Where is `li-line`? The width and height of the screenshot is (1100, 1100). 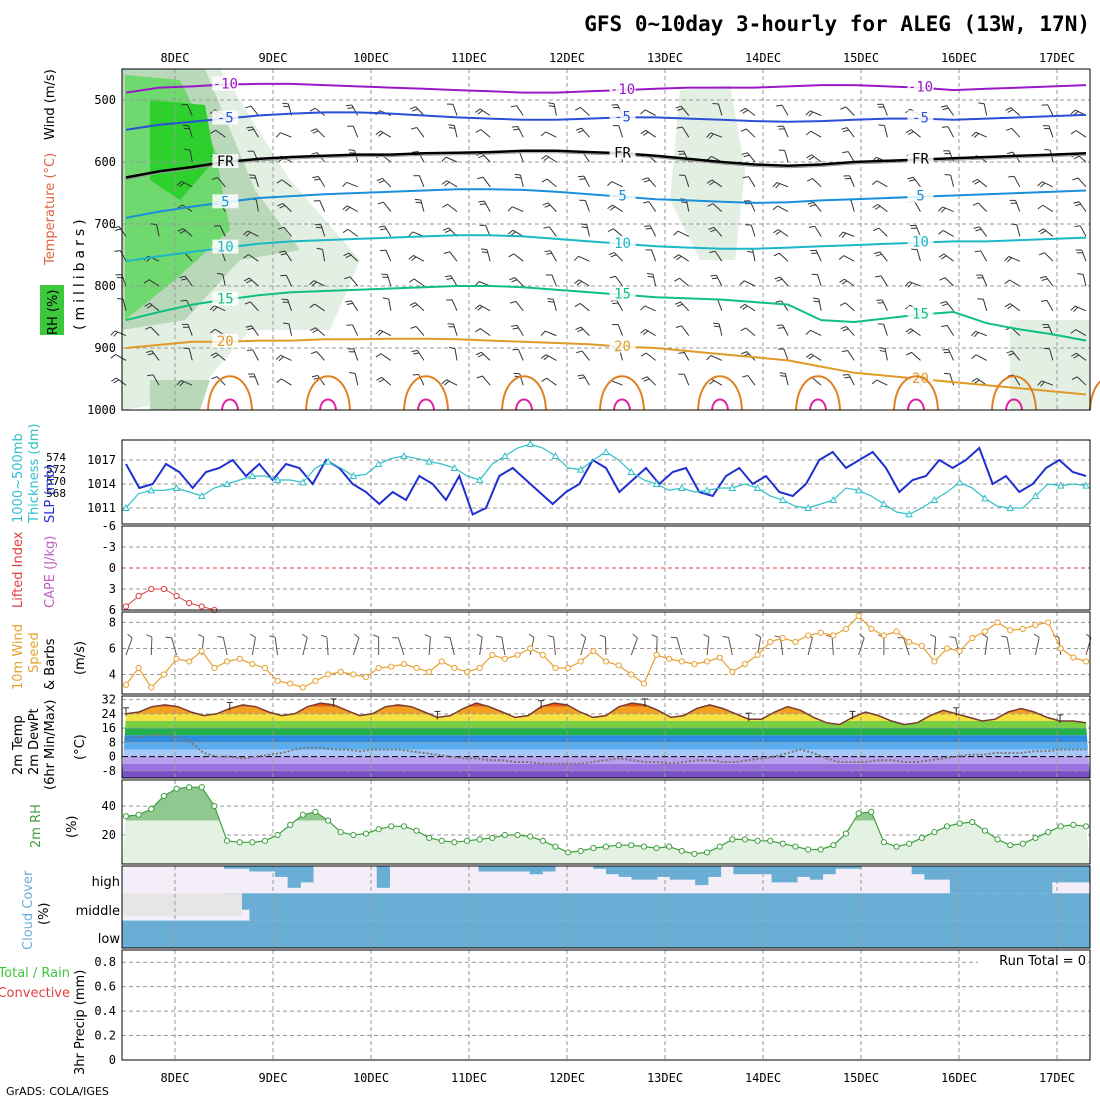 li-line is located at coordinates (170, 599).